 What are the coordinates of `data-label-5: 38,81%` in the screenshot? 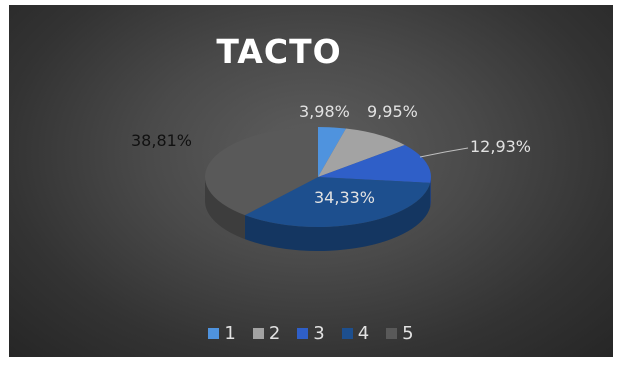 It's located at (161, 140).